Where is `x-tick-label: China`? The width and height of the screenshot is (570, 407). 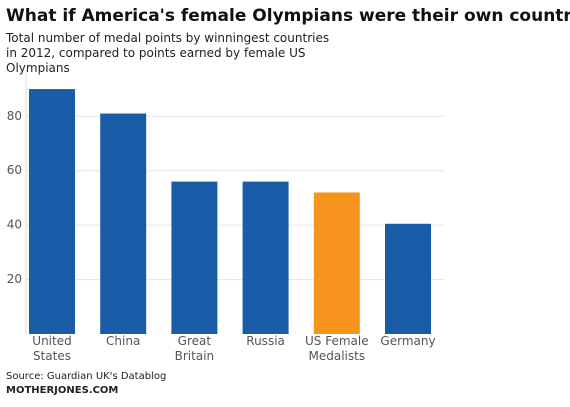 x-tick-label: China is located at coordinates (123, 341).